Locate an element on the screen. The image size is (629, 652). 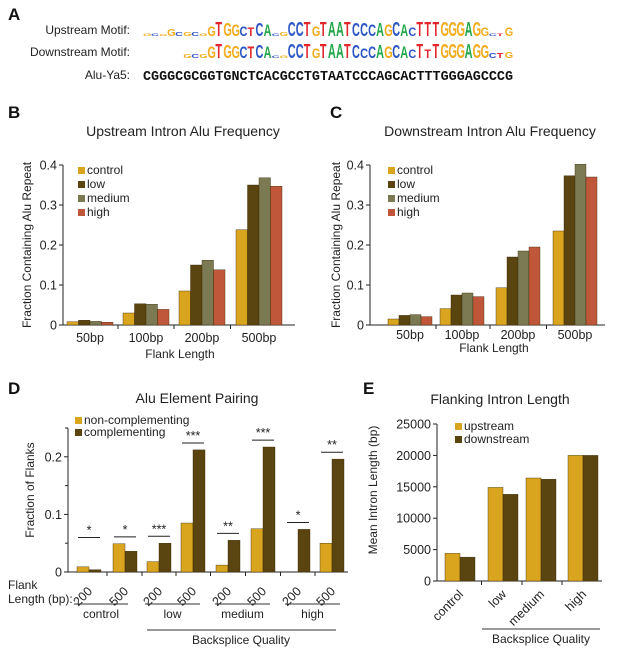
bar-high-200bp is located at coordinates (219, 297).